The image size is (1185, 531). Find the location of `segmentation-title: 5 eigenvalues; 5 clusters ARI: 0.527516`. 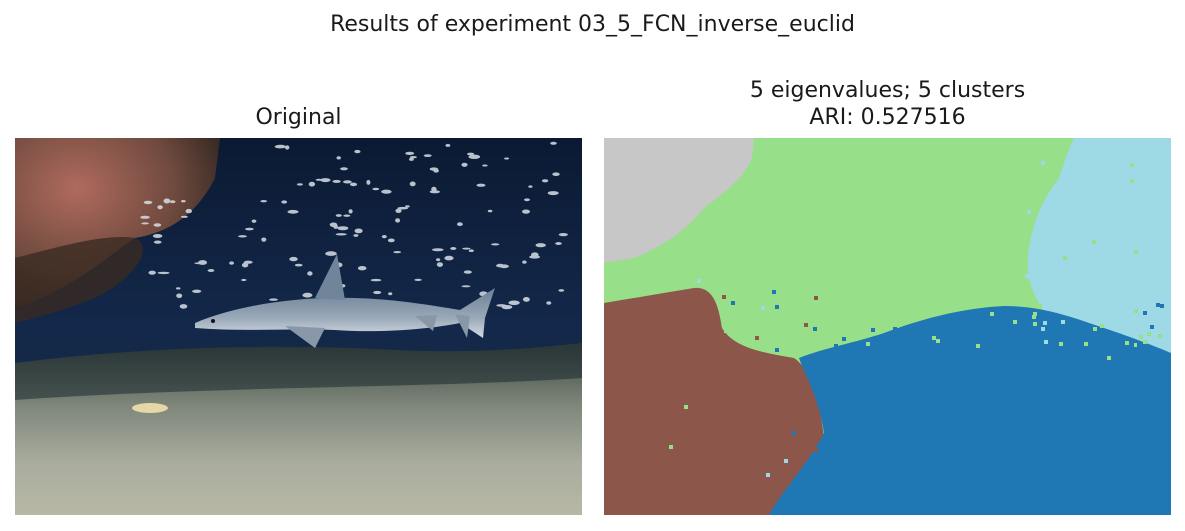

segmentation-title: 5 eigenvalues; 5 clusters ARI: 0.527516 is located at coordinates (887, 104).